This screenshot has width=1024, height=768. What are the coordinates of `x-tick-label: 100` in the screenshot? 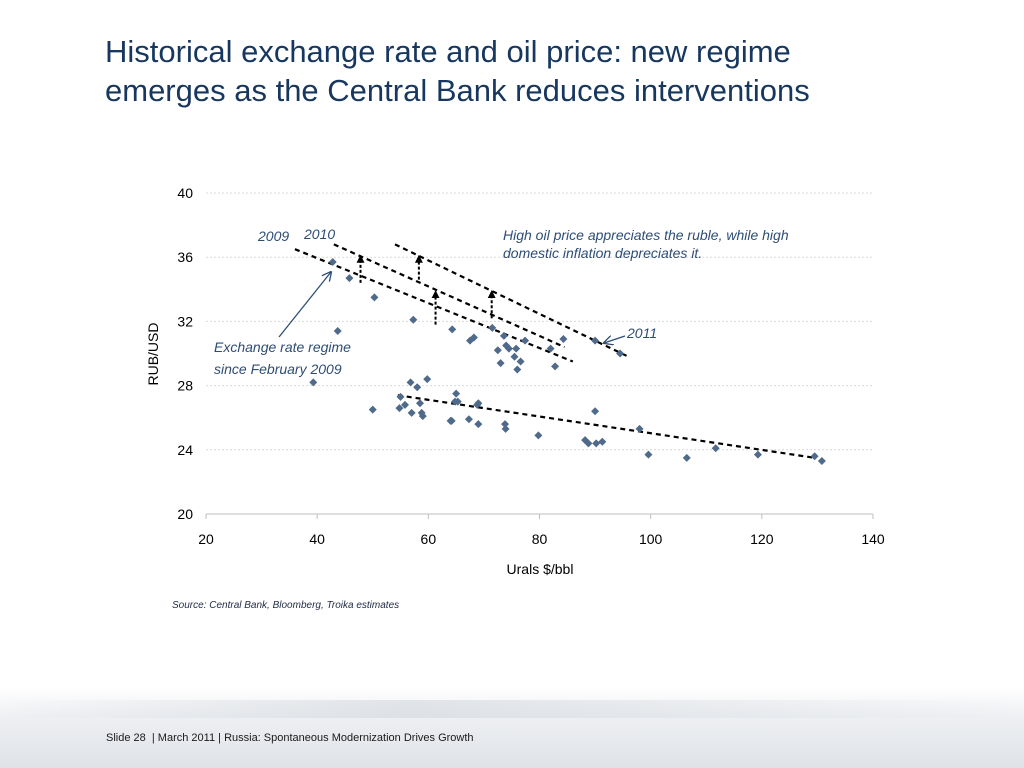 It's located at (651, 539).